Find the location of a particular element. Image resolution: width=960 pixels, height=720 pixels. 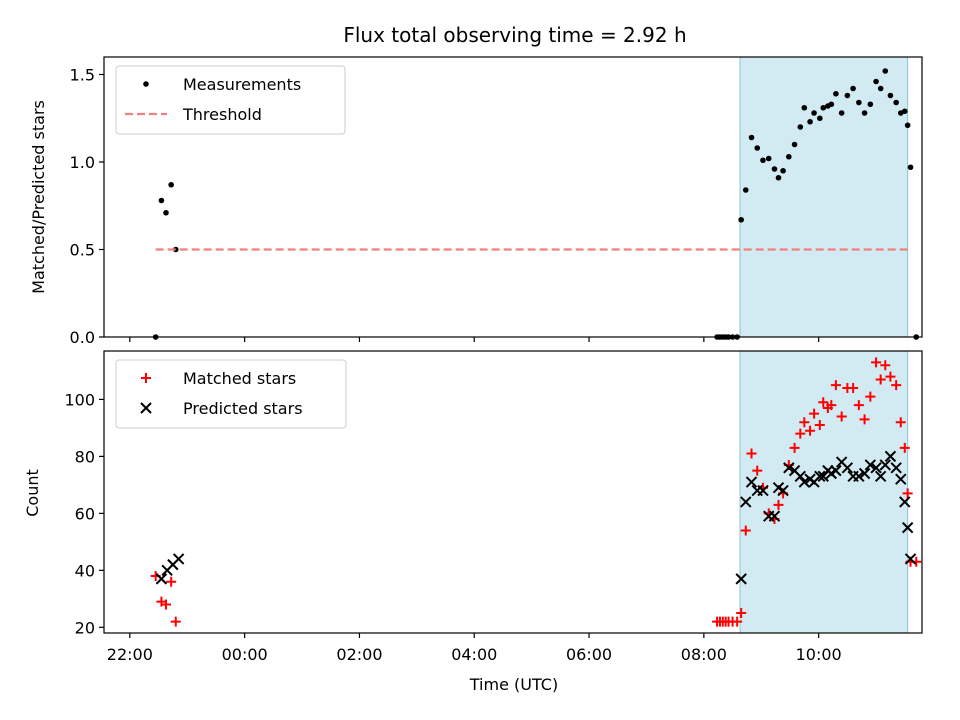

legend-label: Matched stars is located at coordinates (239, 378).